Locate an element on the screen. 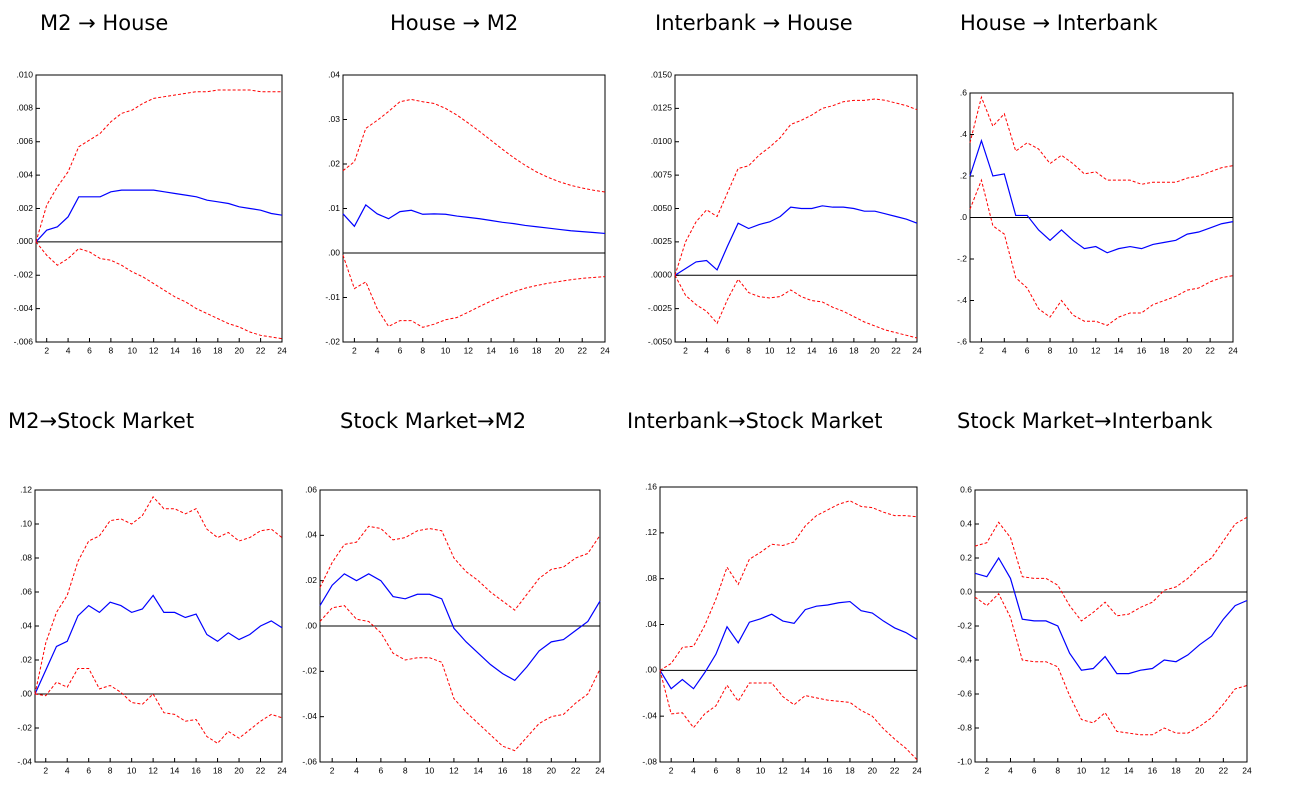  y-tick-label: .01 is located at coordinates (334, 208).